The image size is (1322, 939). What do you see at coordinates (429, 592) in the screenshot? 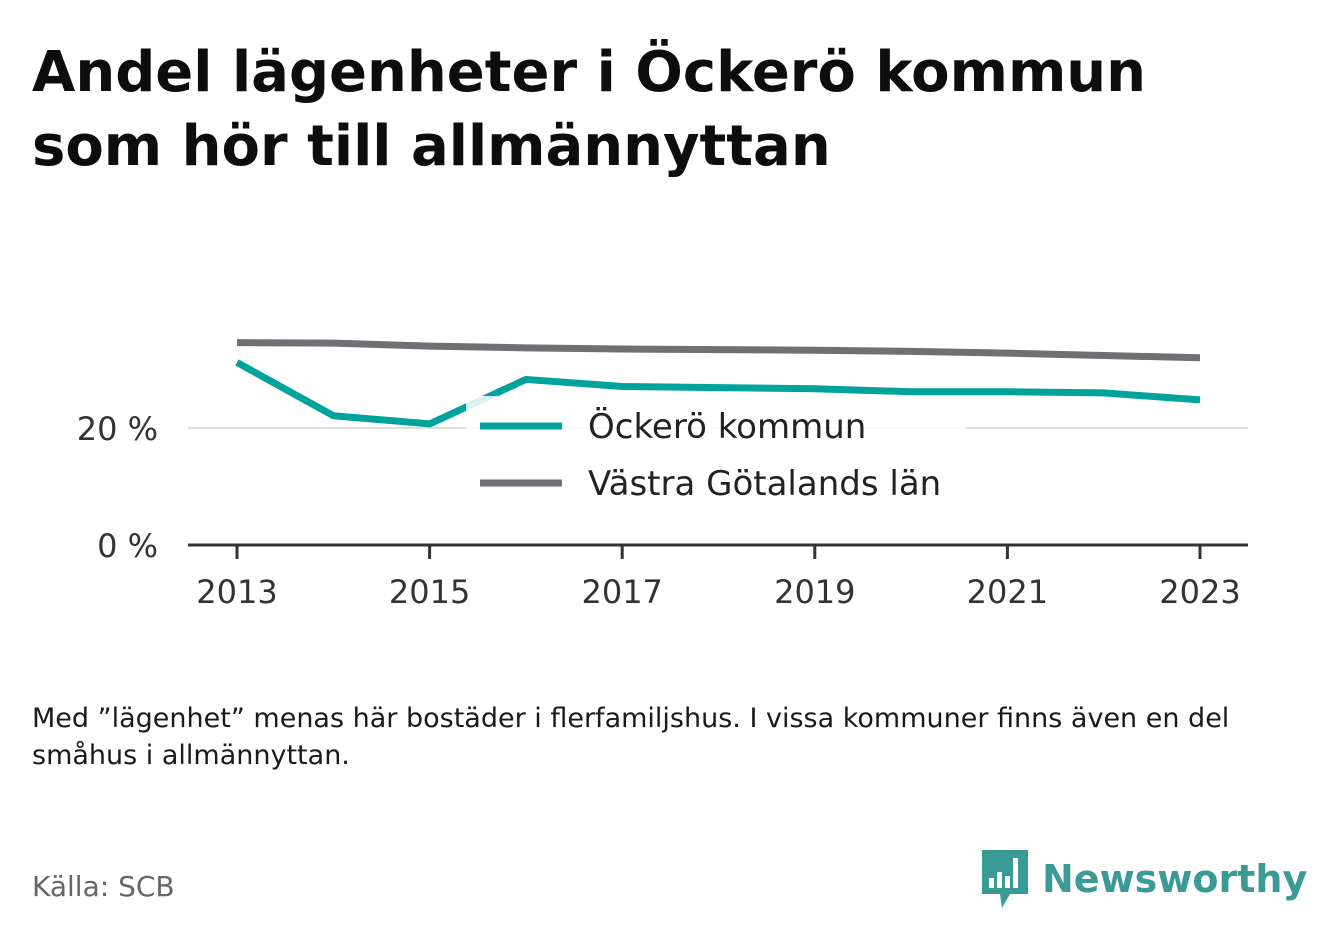
I see `x-tick-label: 2015` at bounding box center [429, 592].